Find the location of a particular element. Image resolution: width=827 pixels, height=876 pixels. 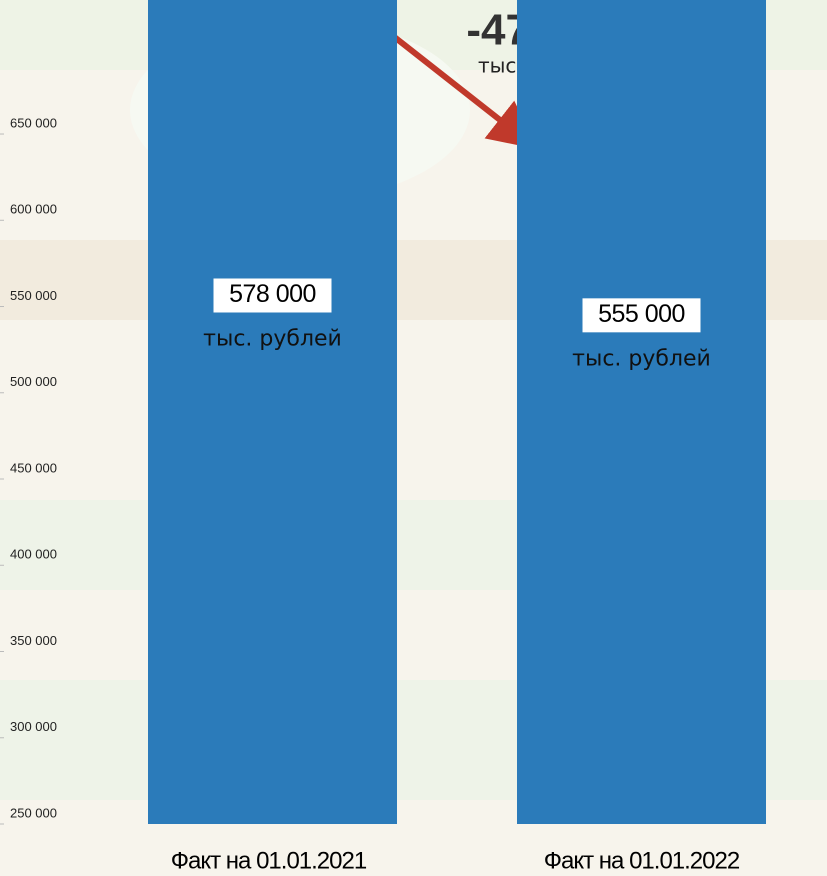

x-tick-label: Факт на 01.01.2021 is located at coordinates (269, 860).